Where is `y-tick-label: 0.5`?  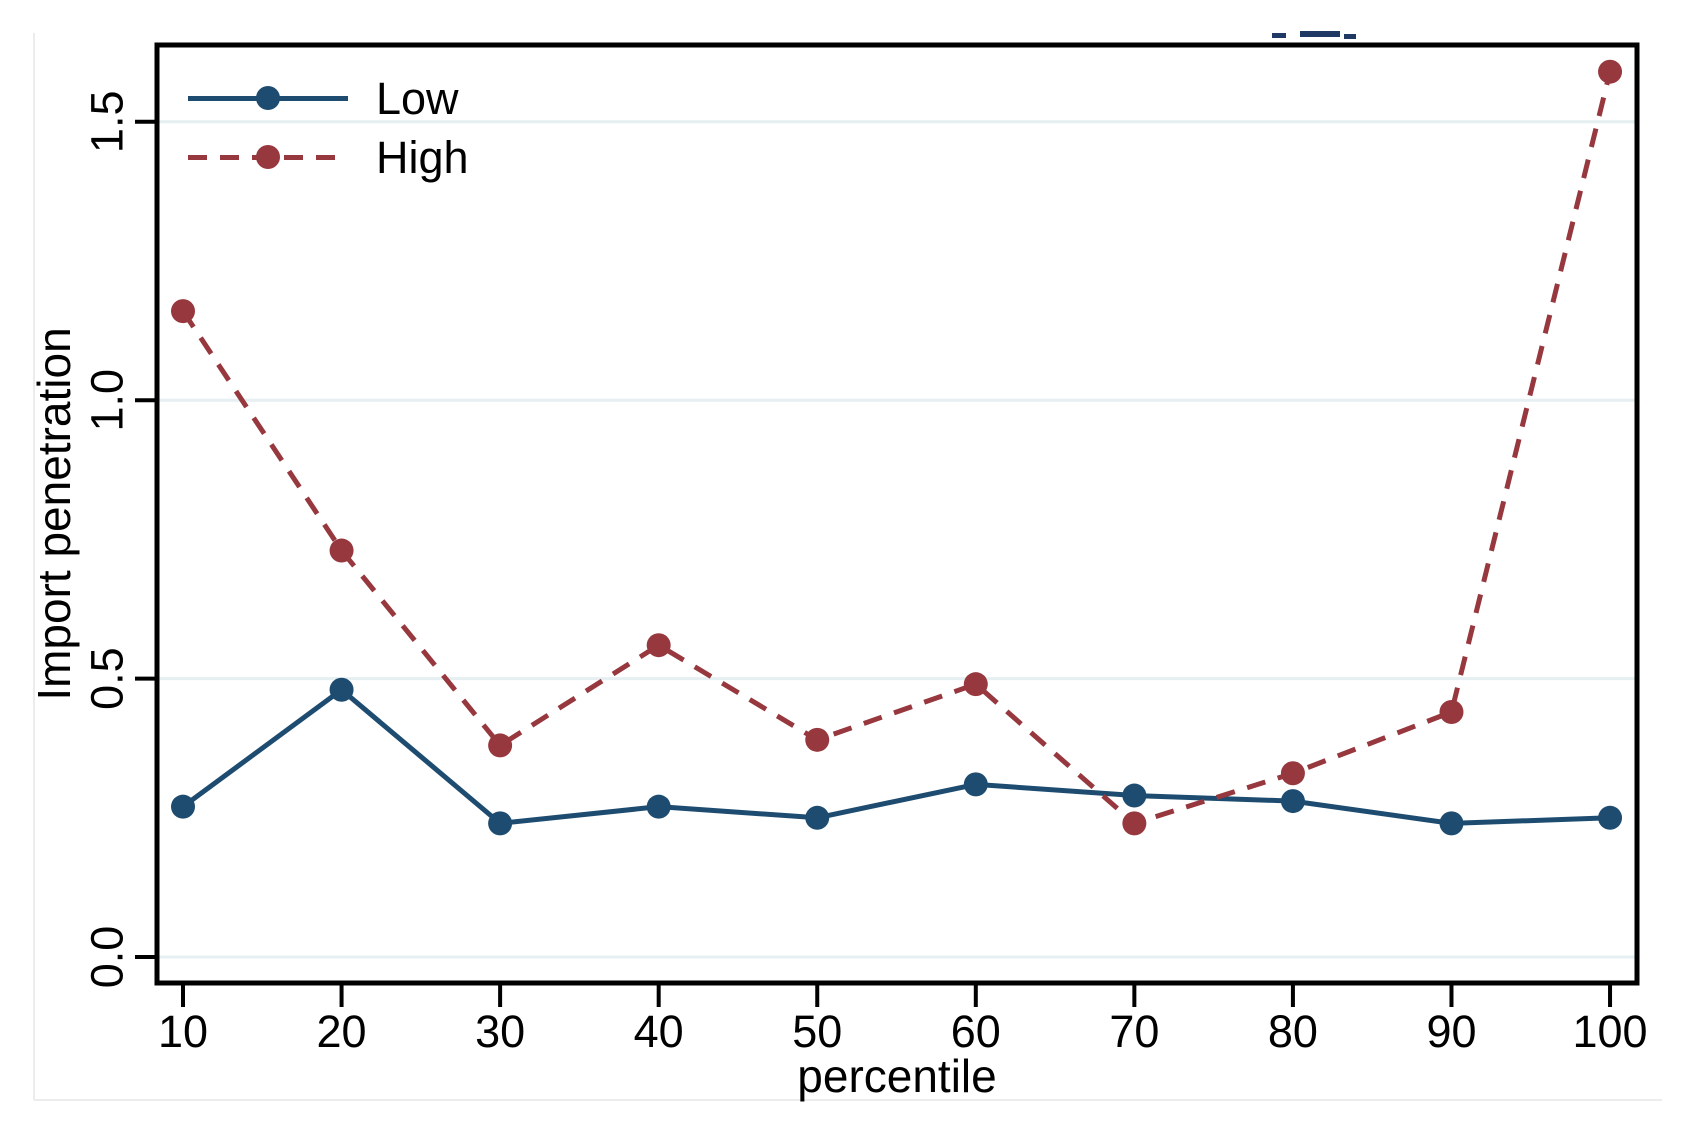 y-tick-label: 0.5 is located at coordinates (107, 678).